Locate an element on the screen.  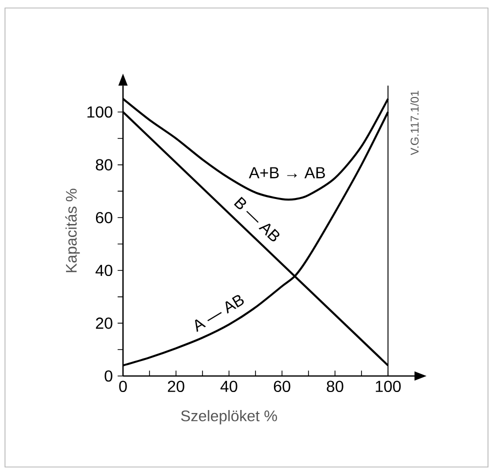
annotation: V.G.117.1/01 is located at coordinates (414, 123).